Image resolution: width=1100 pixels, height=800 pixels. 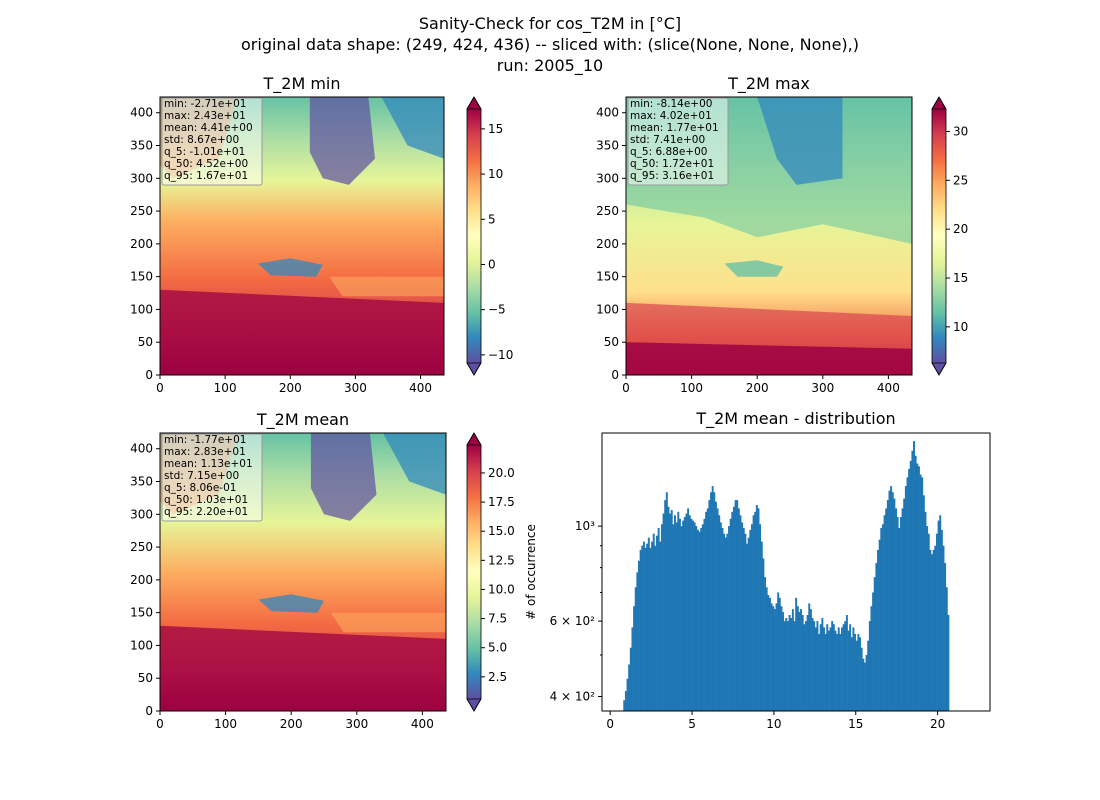 I want to click on scandinavia-region, so click(x=343, y=477).